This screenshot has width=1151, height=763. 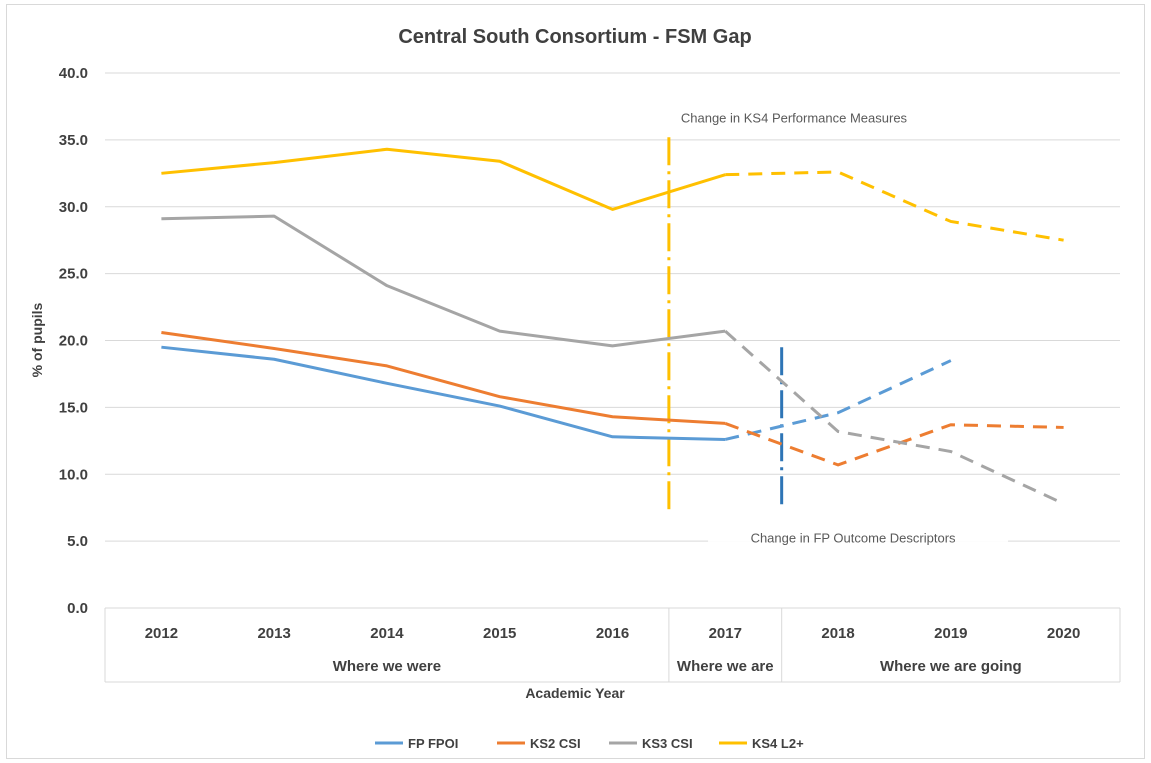 What do you see at coordinates (725, 324) in the screenshot?
I see `annotation-markers` at bounding box center [725, 324].